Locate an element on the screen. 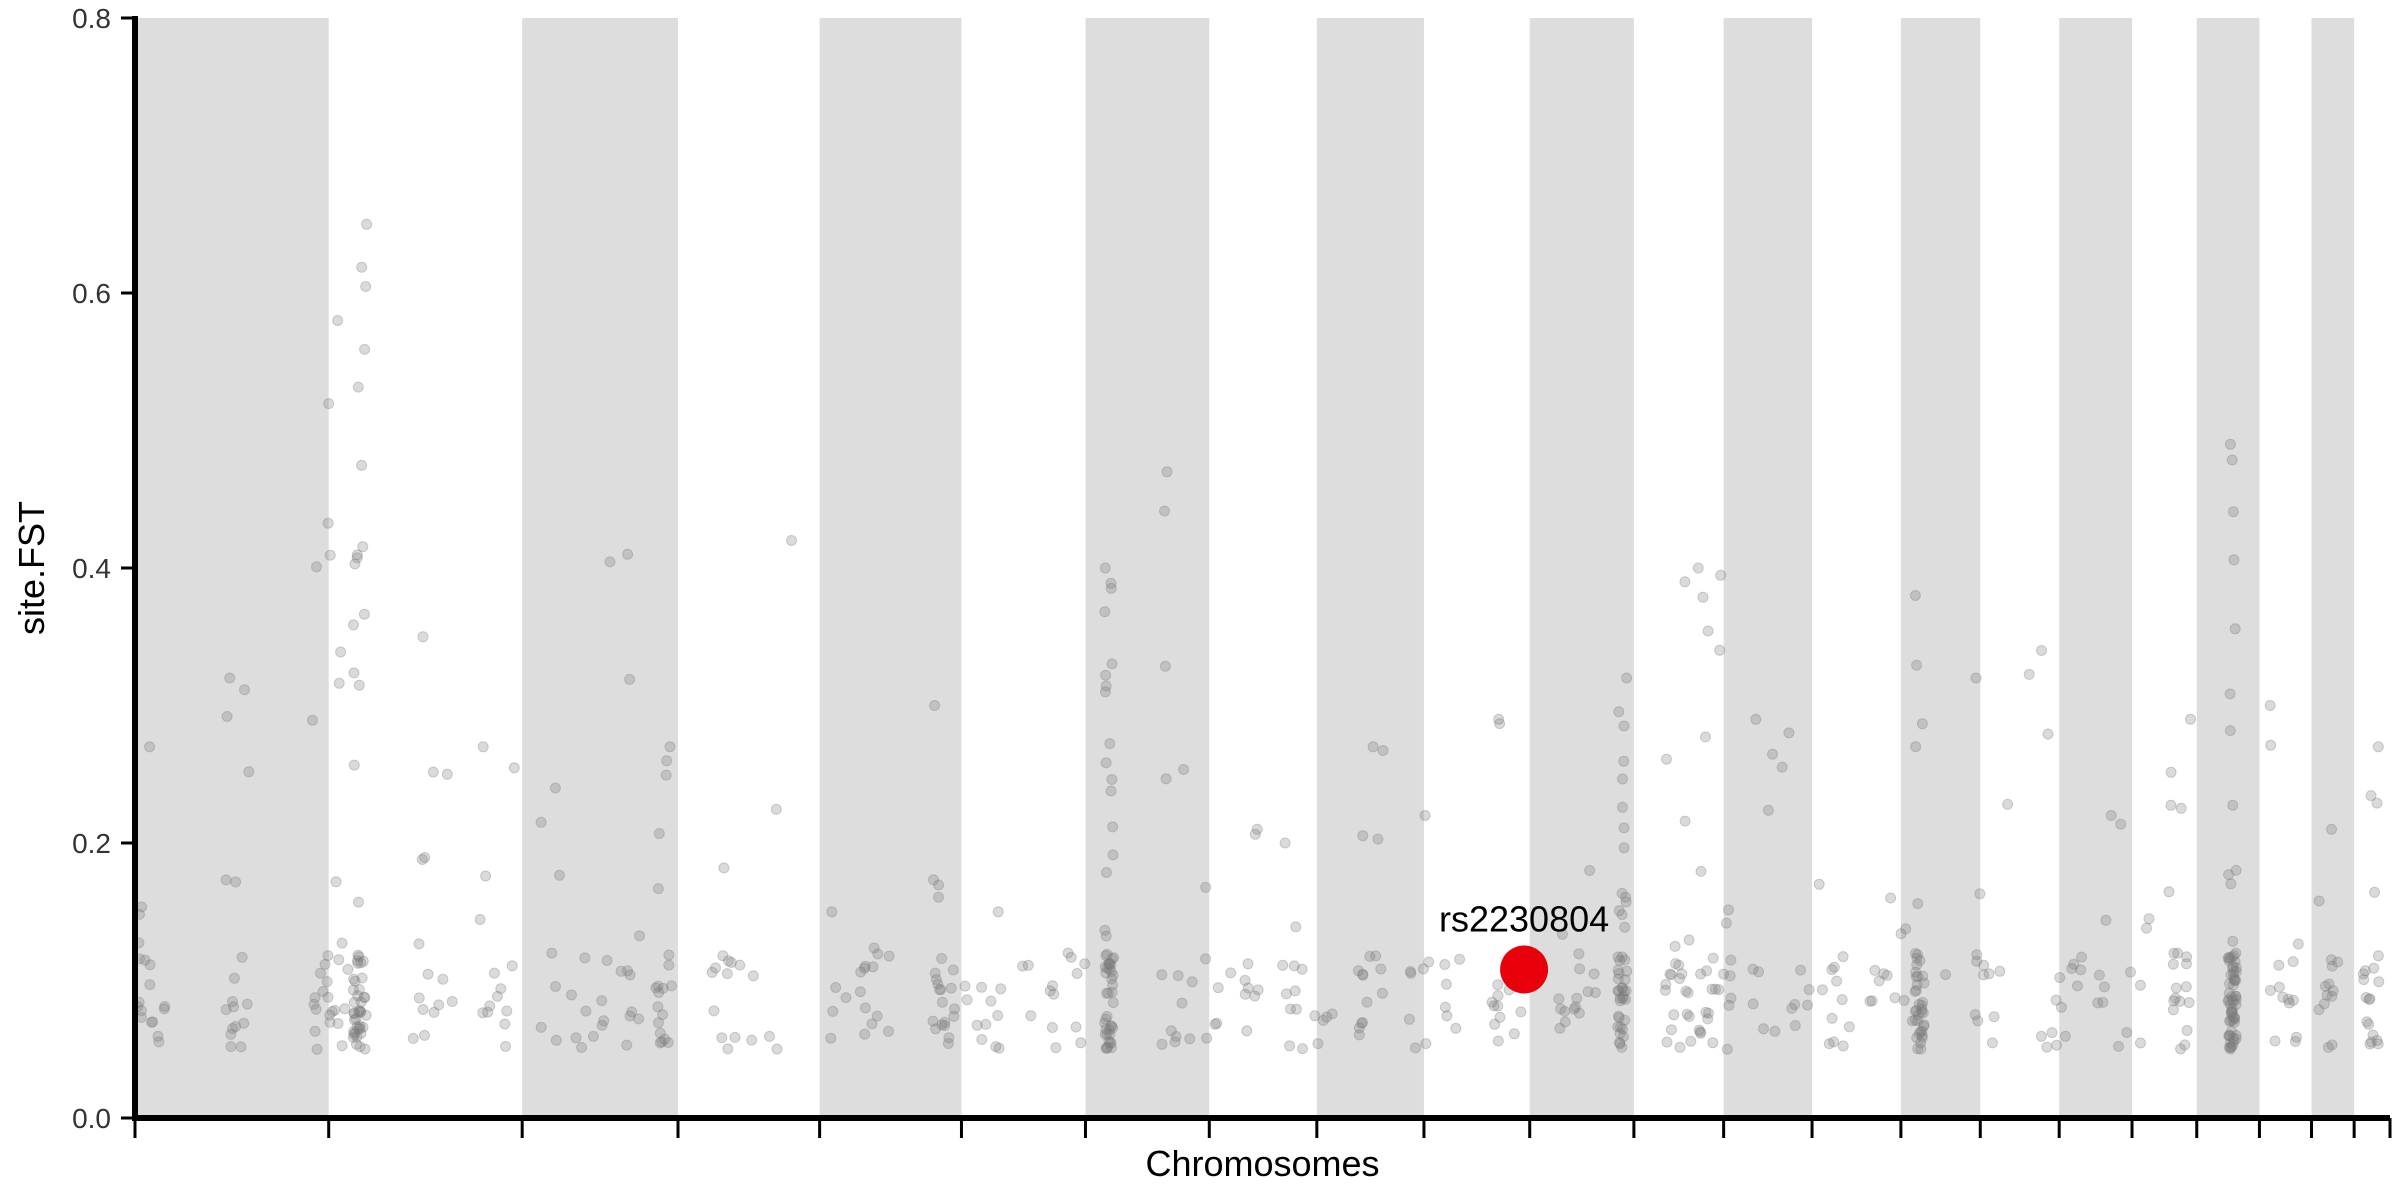 This screenshot has height=1200, width=2400. highlight-group: rs2230804 is located at coordinates (1524, 946).